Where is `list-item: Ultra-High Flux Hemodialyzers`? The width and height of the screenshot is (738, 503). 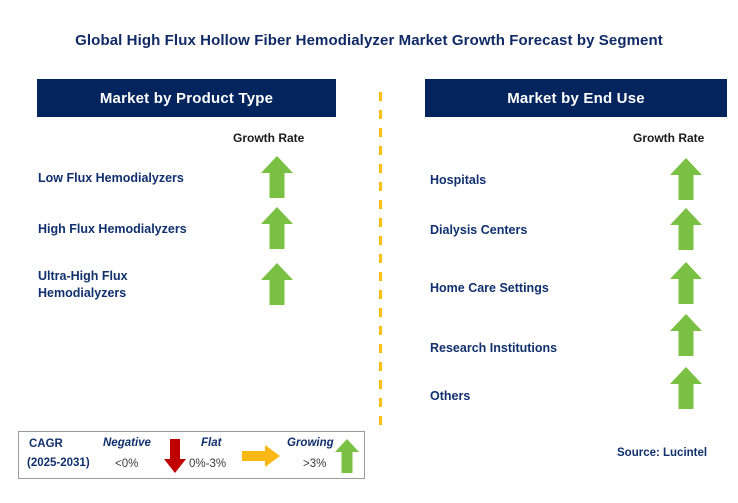
list-item: Ultra-High Flux Hemodialyzers is located at coordinates (113, 285).